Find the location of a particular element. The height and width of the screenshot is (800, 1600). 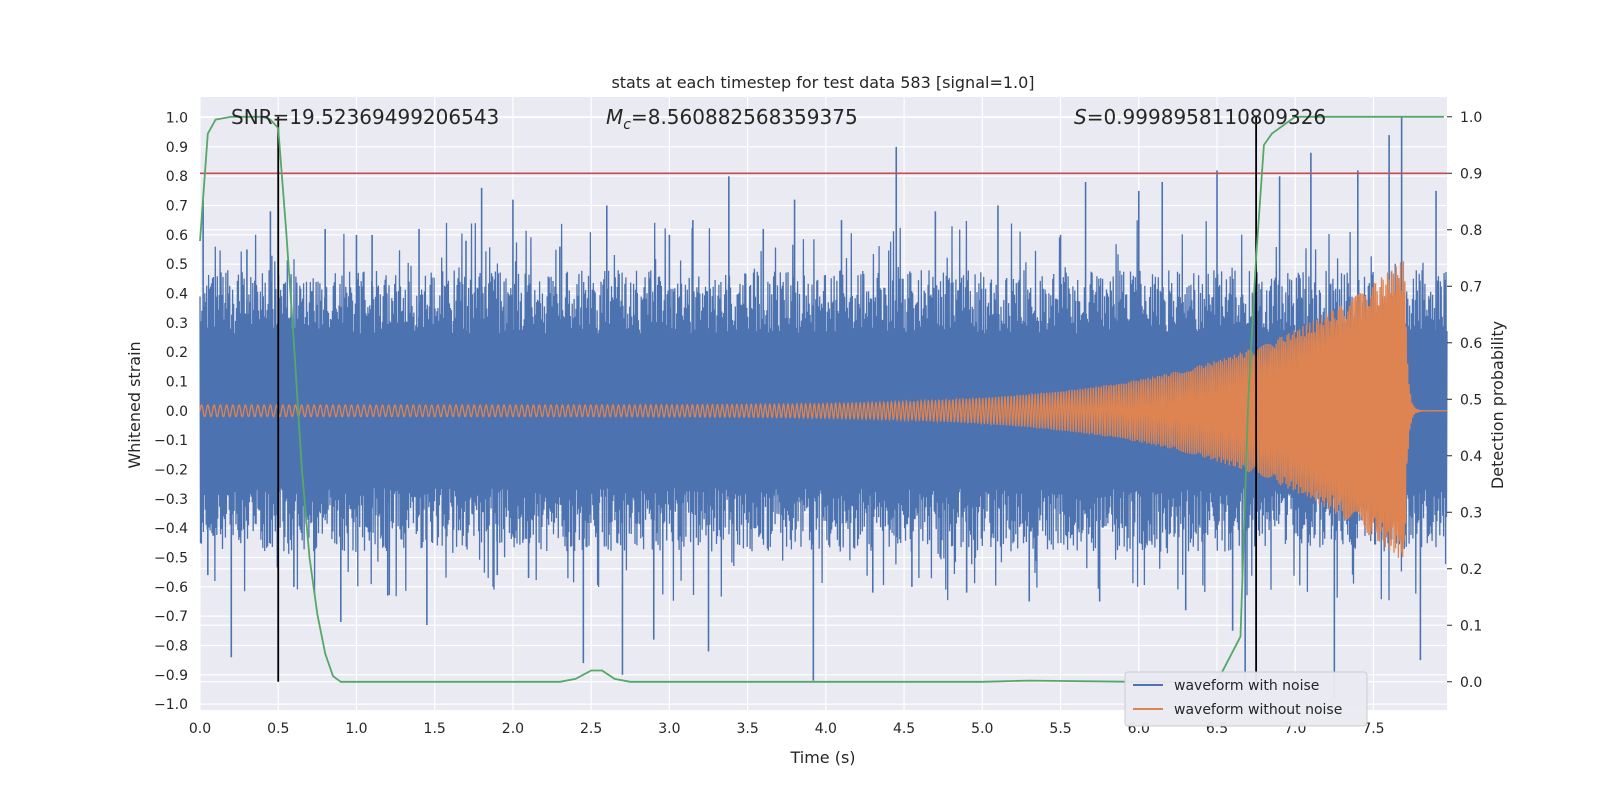

s-symbol: S is located at coordinates (1080, 117).